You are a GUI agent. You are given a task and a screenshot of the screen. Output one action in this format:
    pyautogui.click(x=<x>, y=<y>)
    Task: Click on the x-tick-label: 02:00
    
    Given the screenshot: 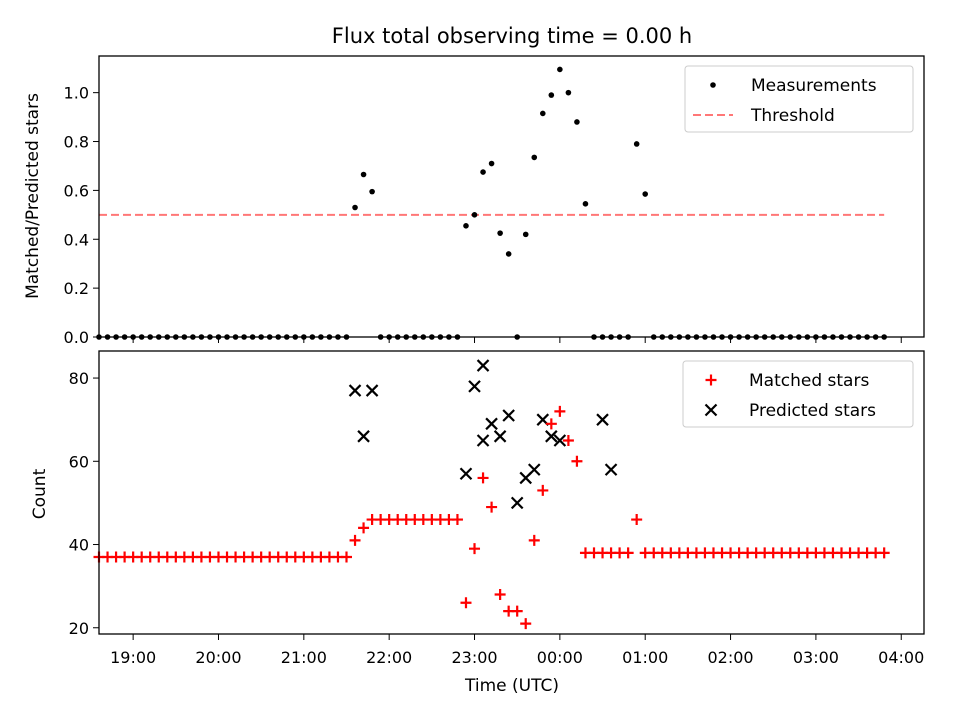 What is the action you would take?
    pyautogui.click(x=730, y=657)
    